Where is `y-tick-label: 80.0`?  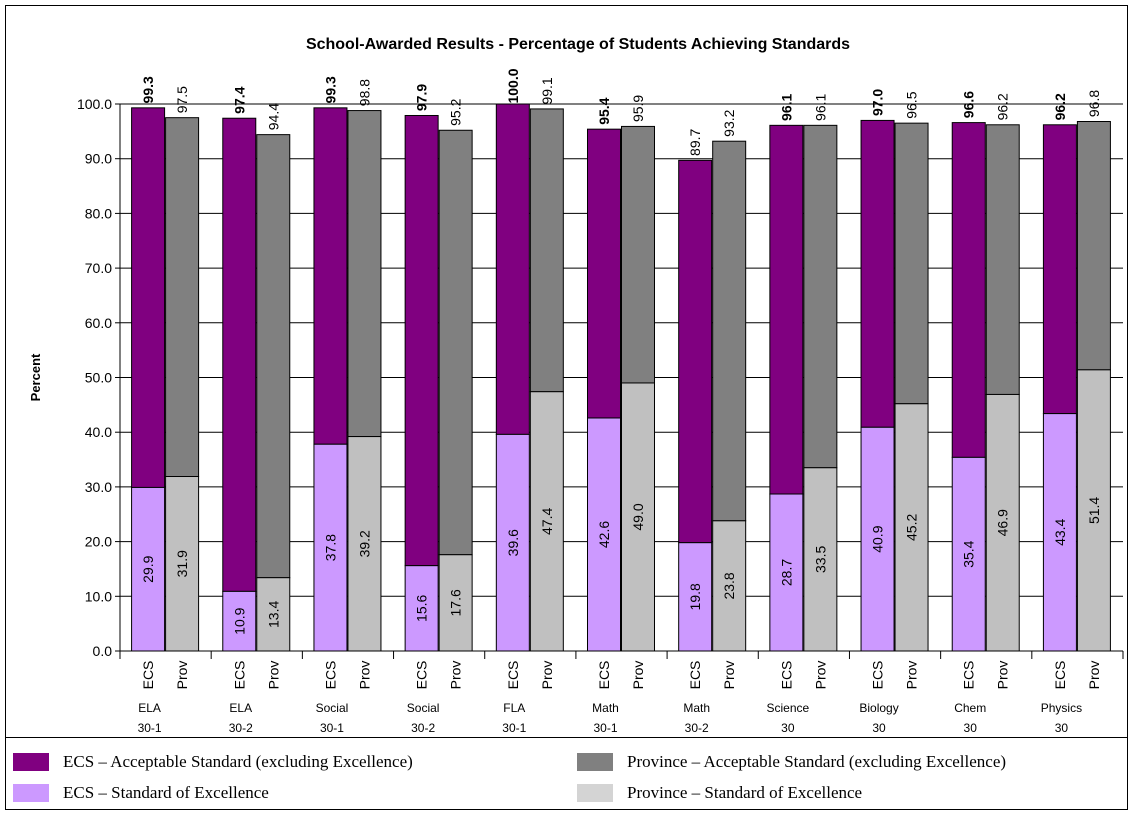
y-tick-label: 80.0 is located at coordinates (98, 213).